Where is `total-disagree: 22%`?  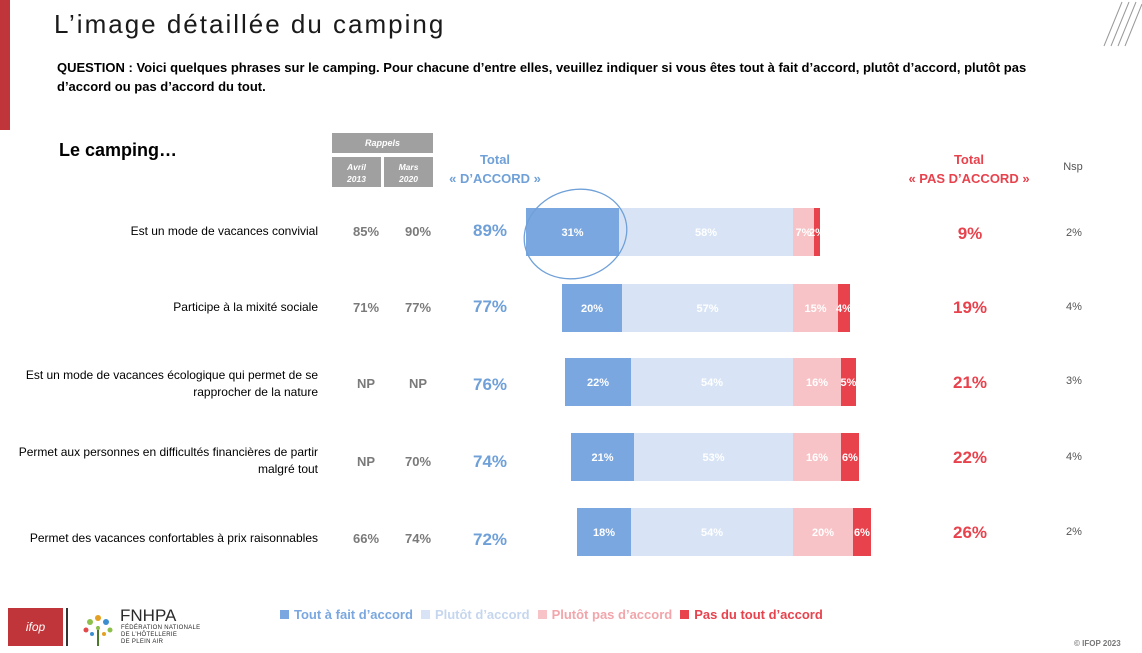 total-disagree: 22% is located at coordinates (970, 457).